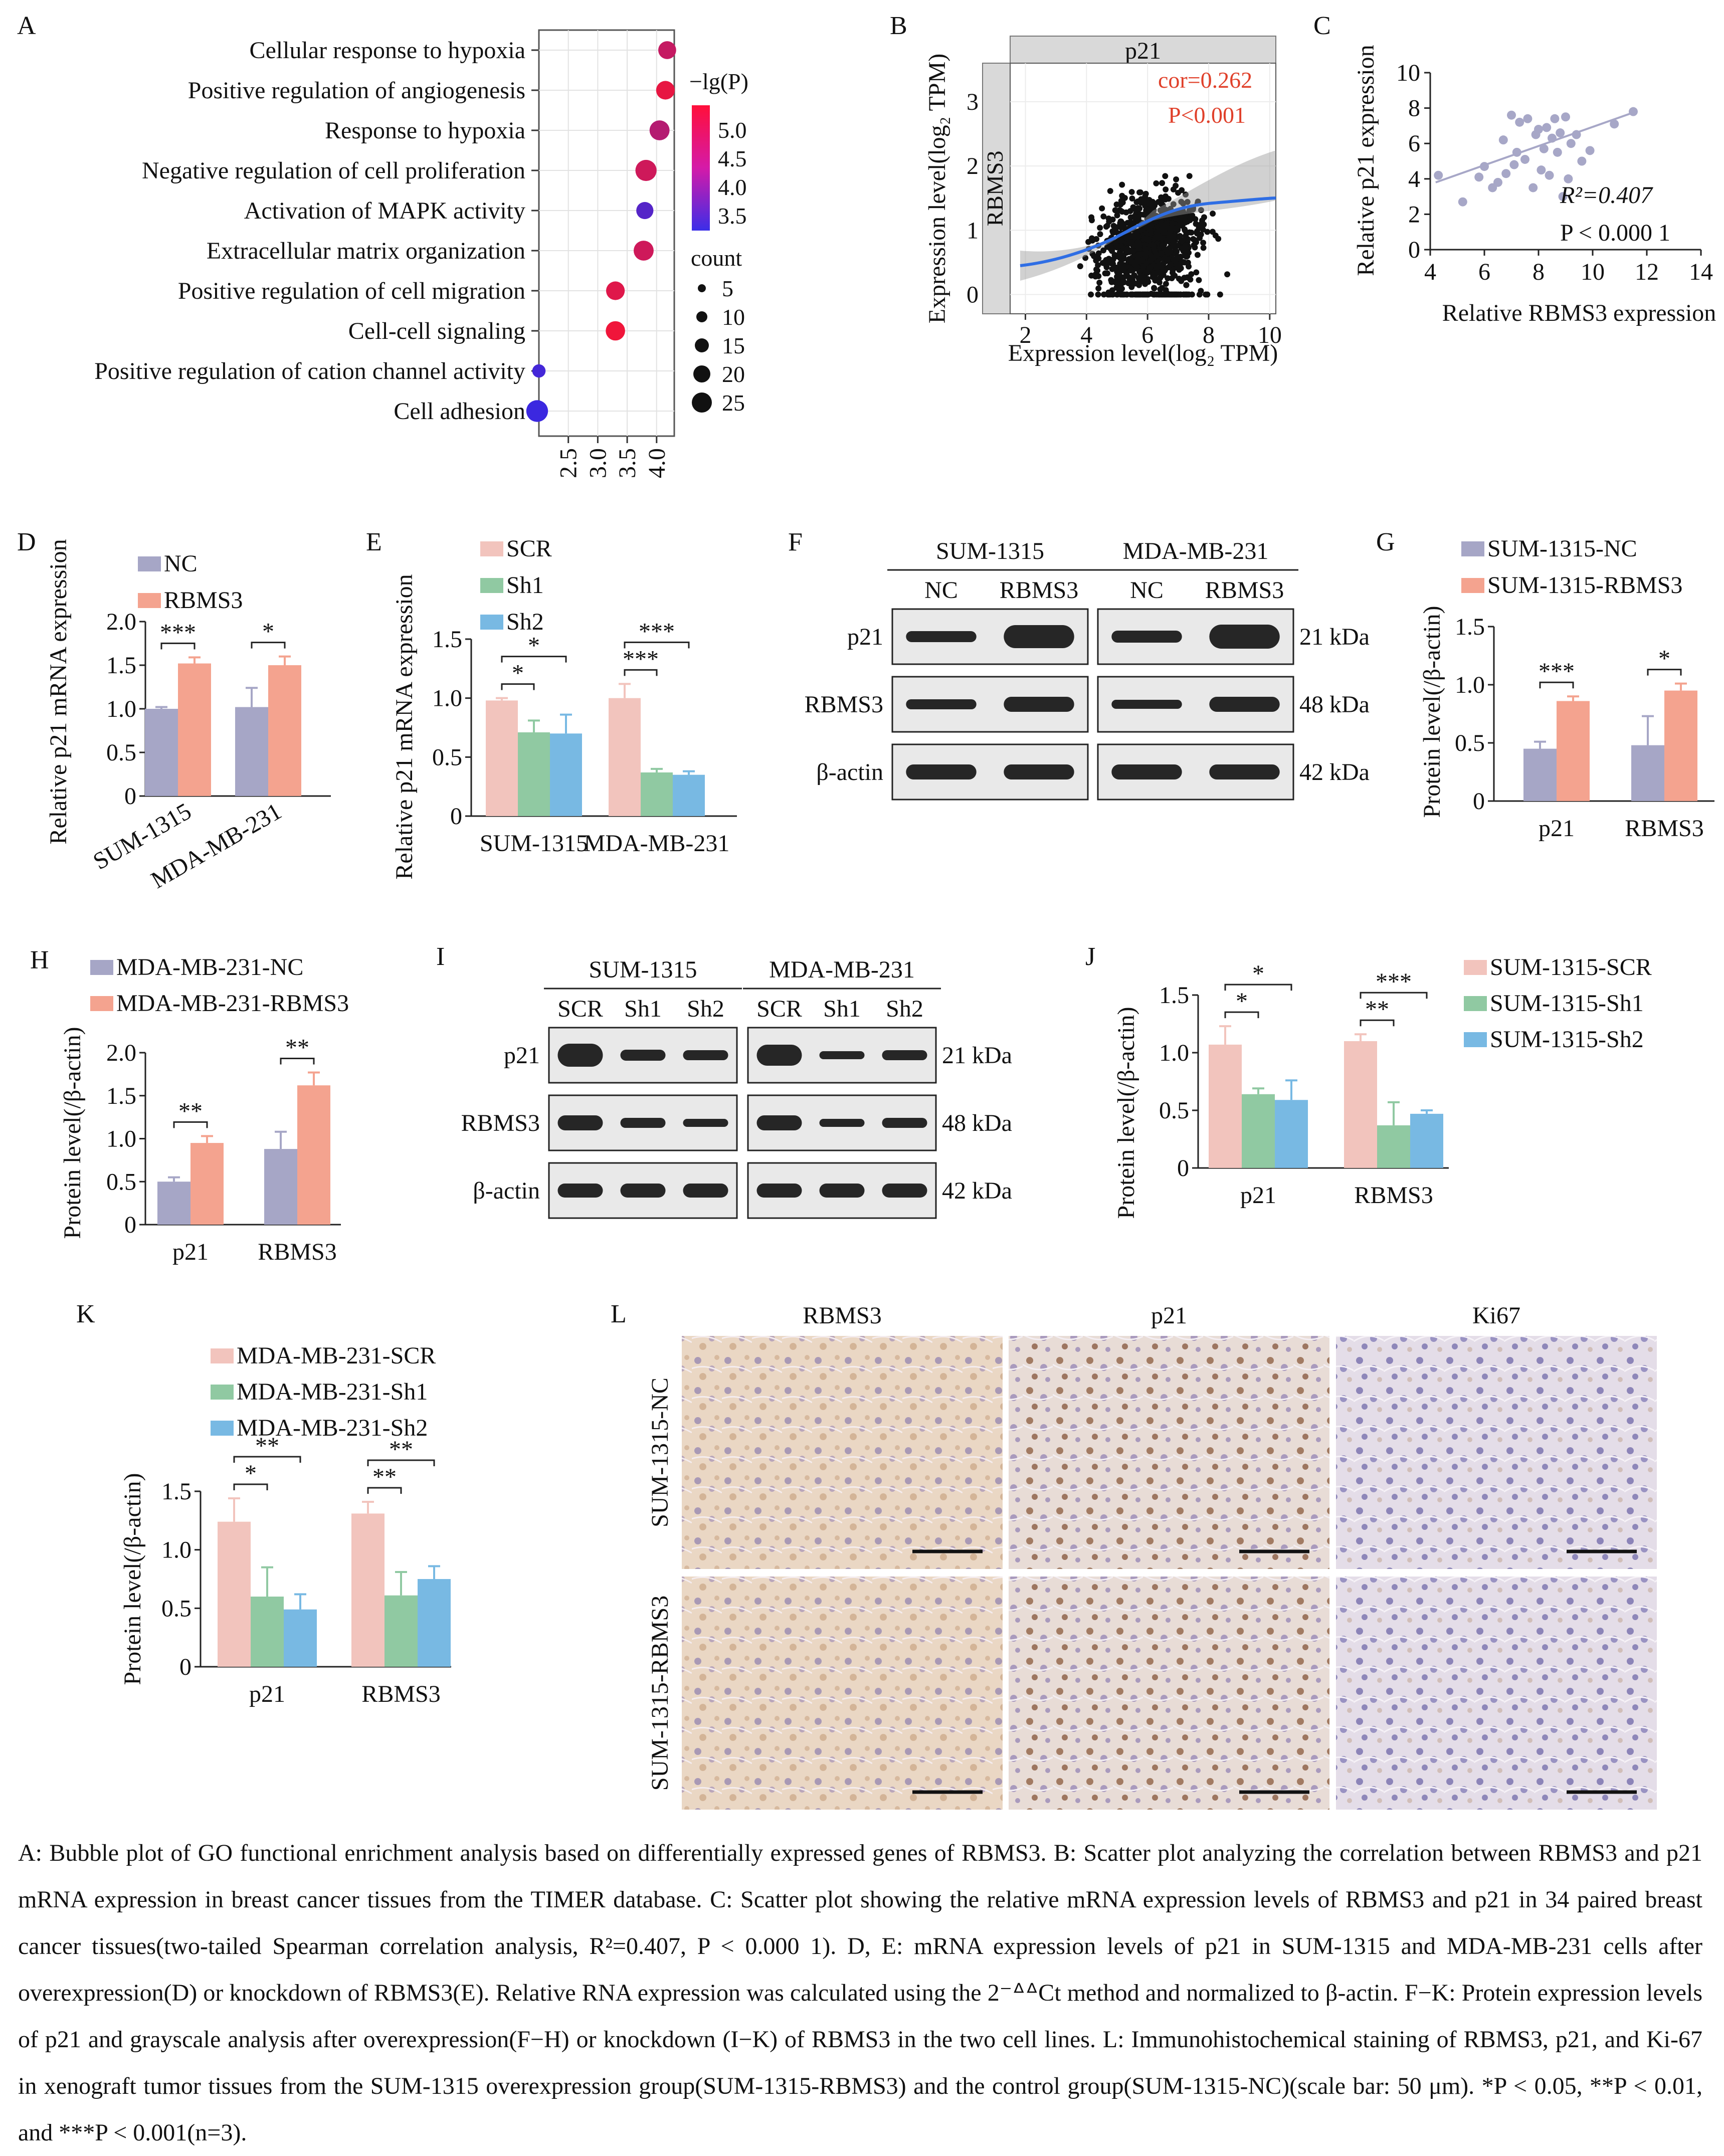 This screenshot has height=2156, width=1724. What do you see at coordinates (121, 1181) in the screenshot?
I see `bar-y-tick-label: 0.5` at bounding box center [121, 1181].